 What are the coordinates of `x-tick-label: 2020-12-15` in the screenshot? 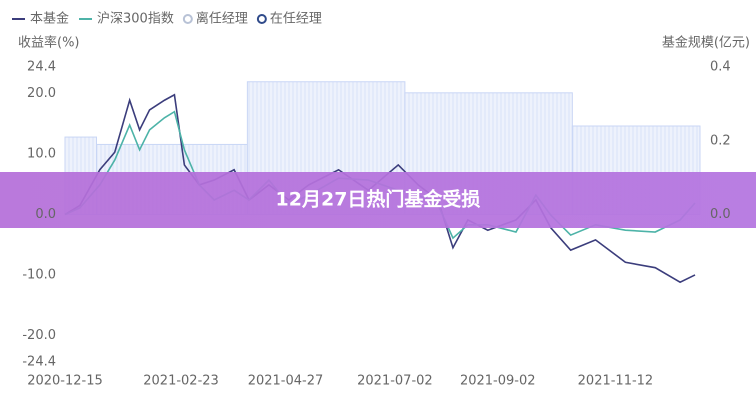 It's located at (65, 381).